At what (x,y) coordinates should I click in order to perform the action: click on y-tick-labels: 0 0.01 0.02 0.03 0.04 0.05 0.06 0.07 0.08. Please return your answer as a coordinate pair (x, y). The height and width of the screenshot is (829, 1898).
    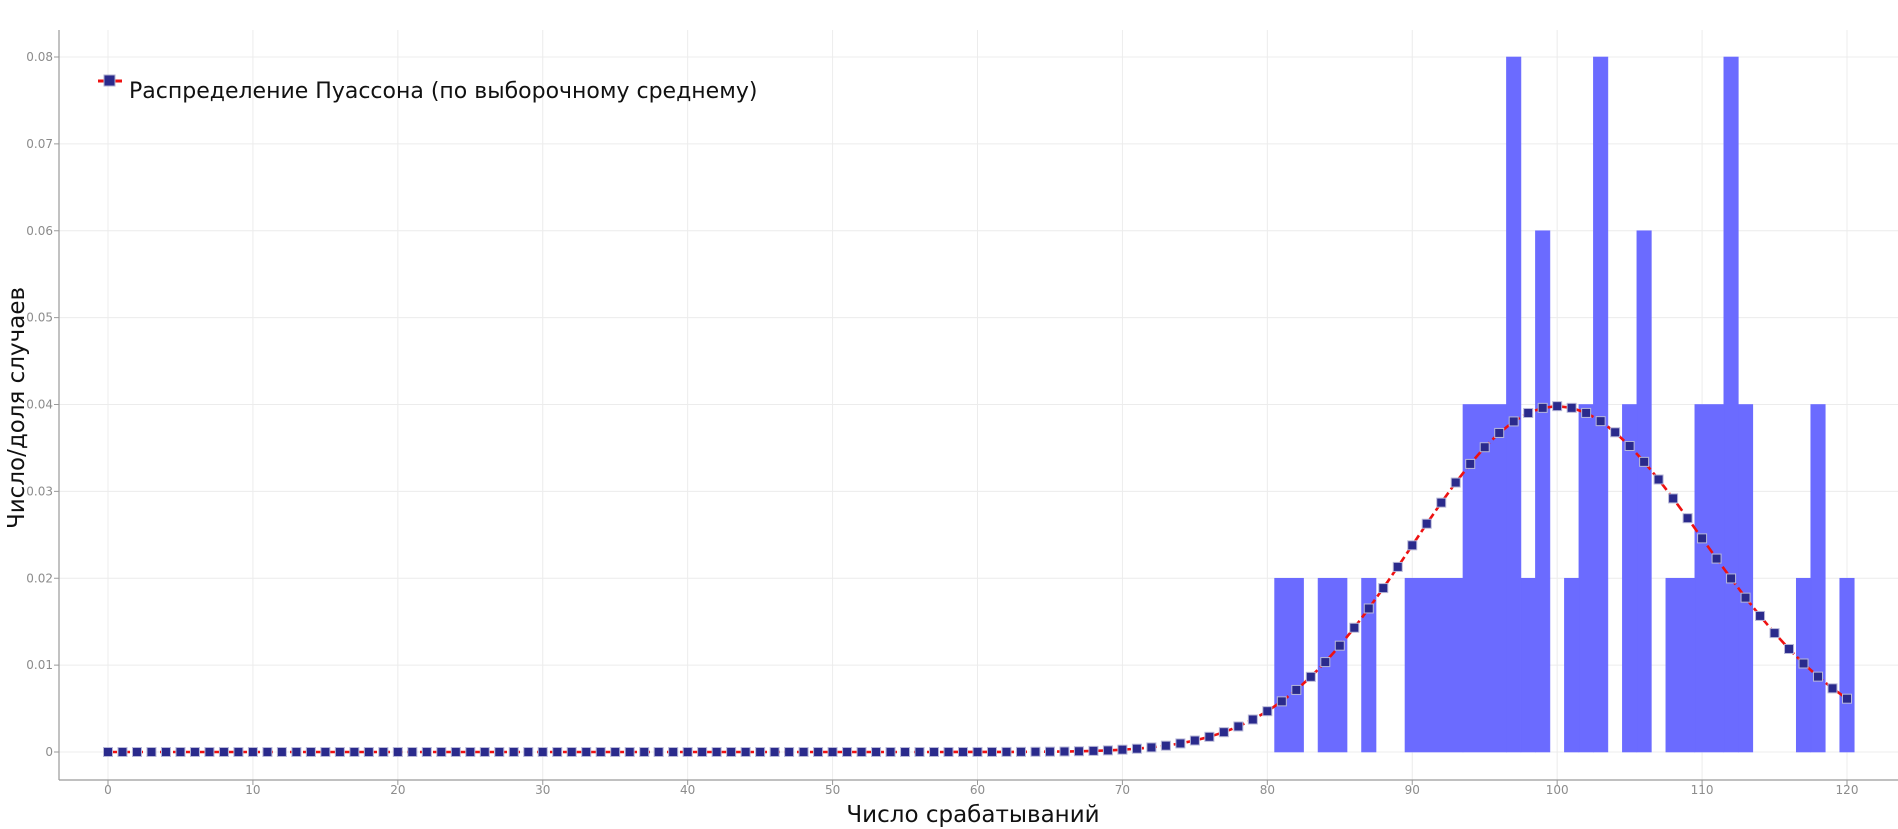
    Looking at the image, I should click on (42, 404).